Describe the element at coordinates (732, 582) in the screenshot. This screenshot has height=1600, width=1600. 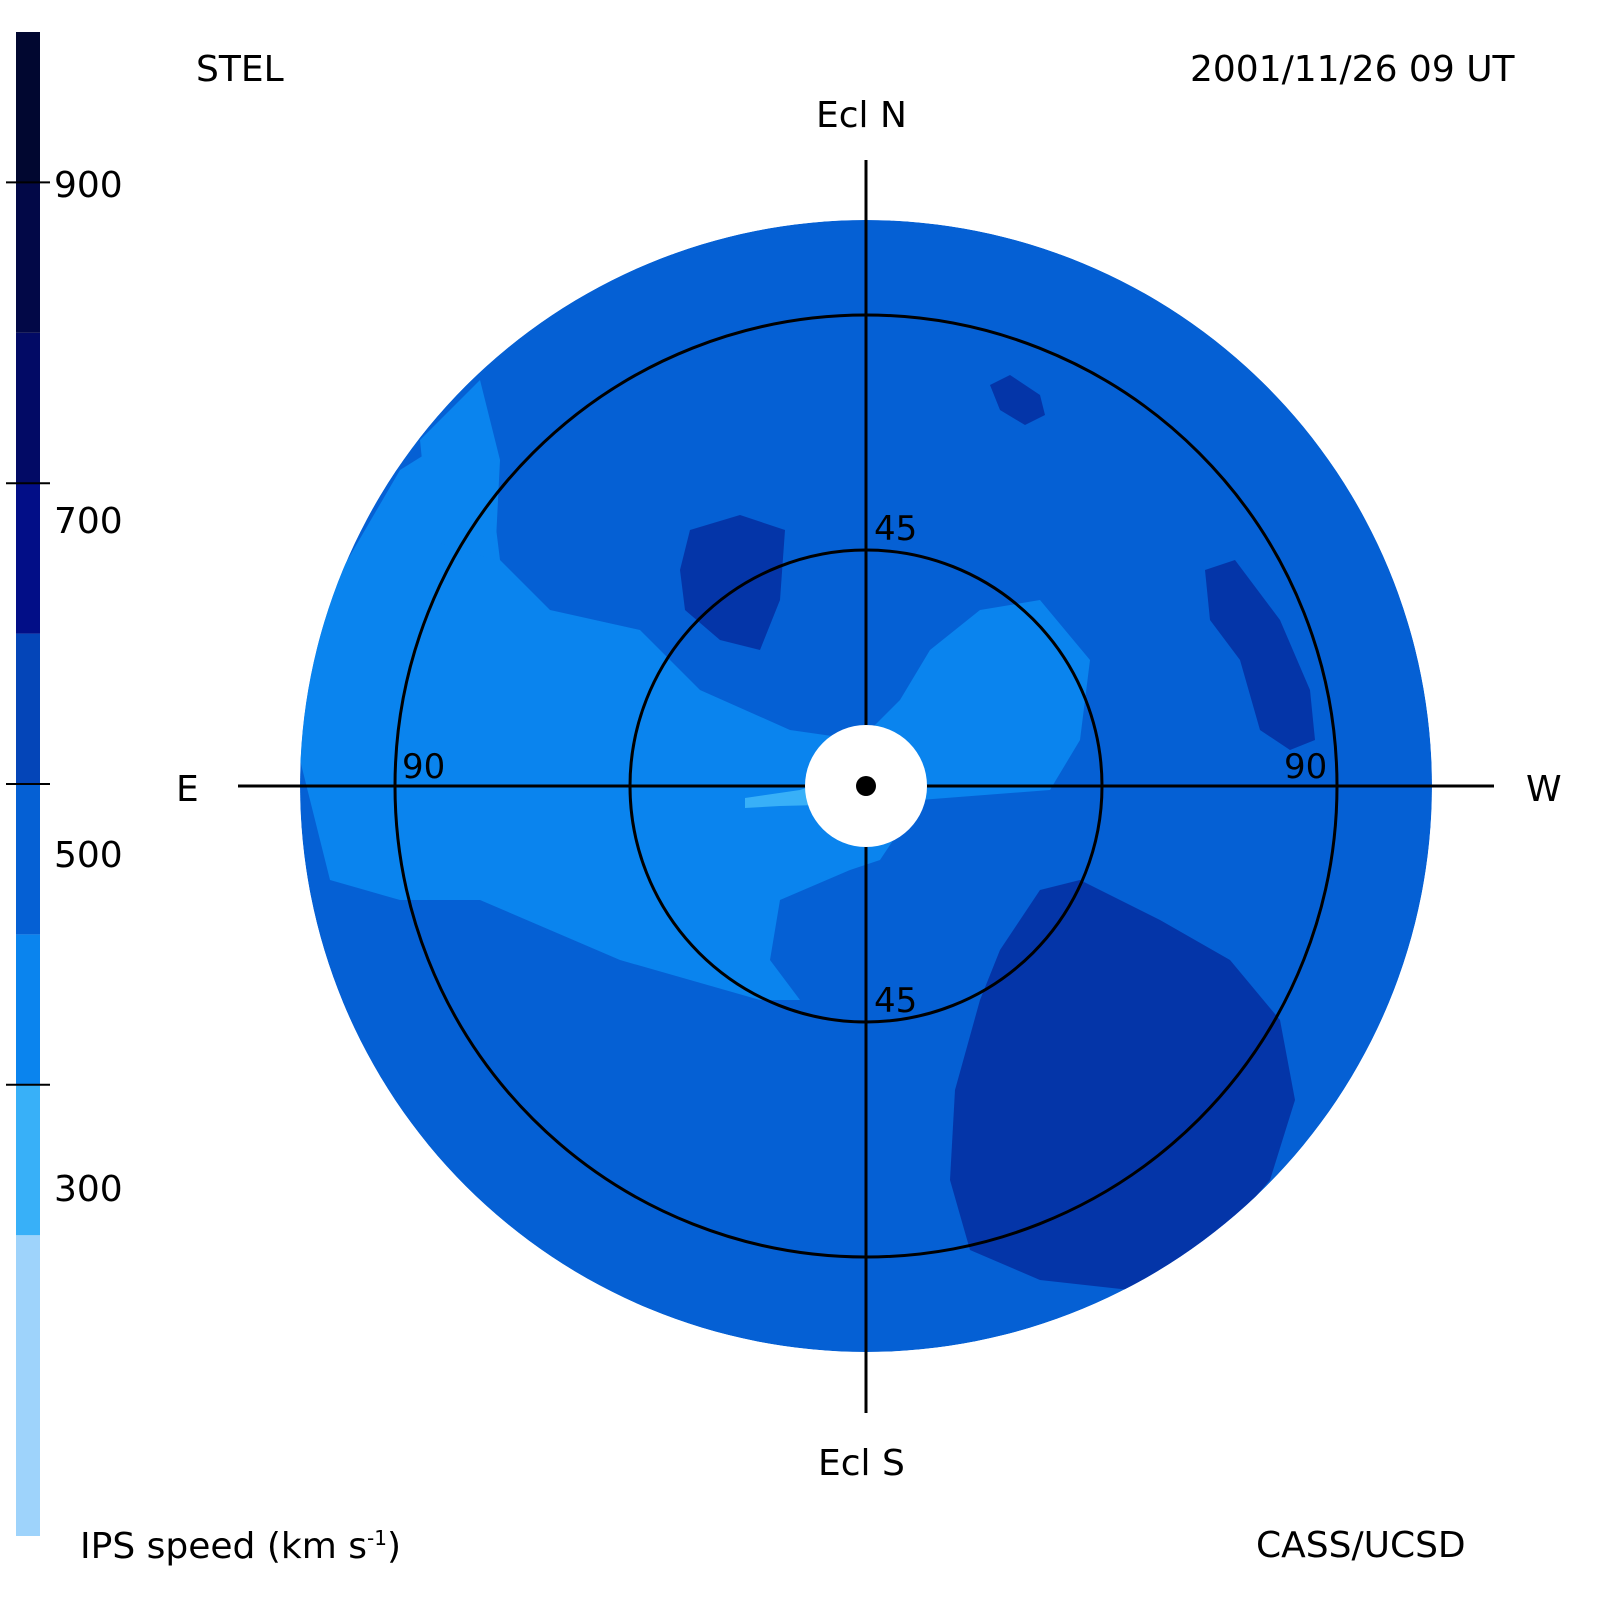
I see `fast-wind-region-north` at that location.